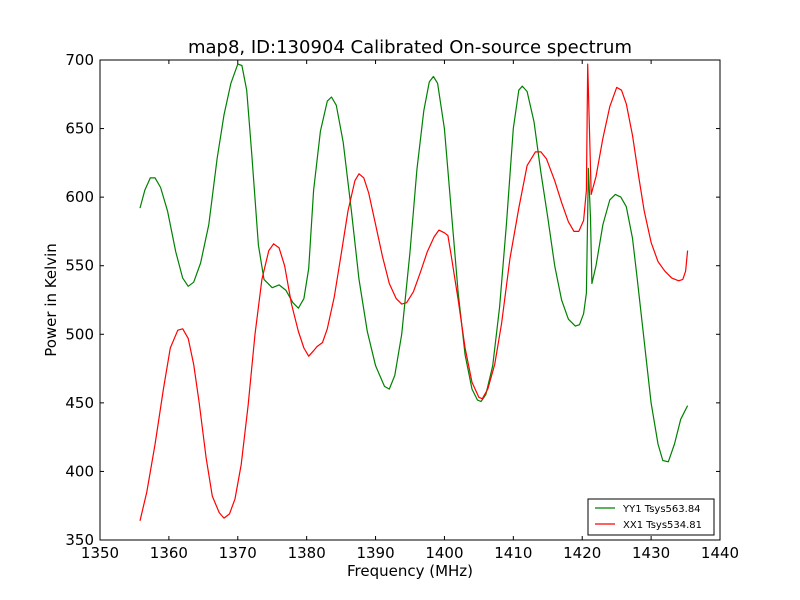  Describe the element at coordinates (410, 571) in the screenshot. I see `x-axis-label: Frequency (MHz)` at that location.